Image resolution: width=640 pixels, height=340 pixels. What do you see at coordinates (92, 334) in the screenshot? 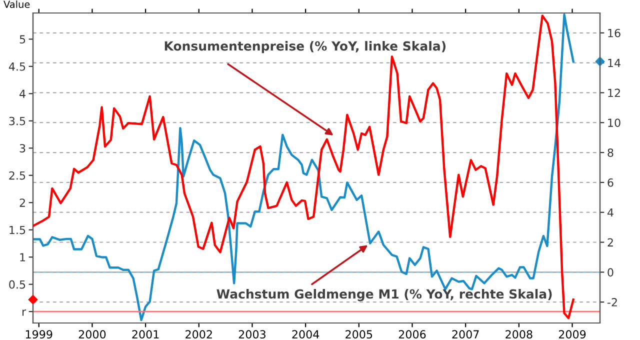
I see `x-tick-label: 2000` at bounding box center [92, 334].